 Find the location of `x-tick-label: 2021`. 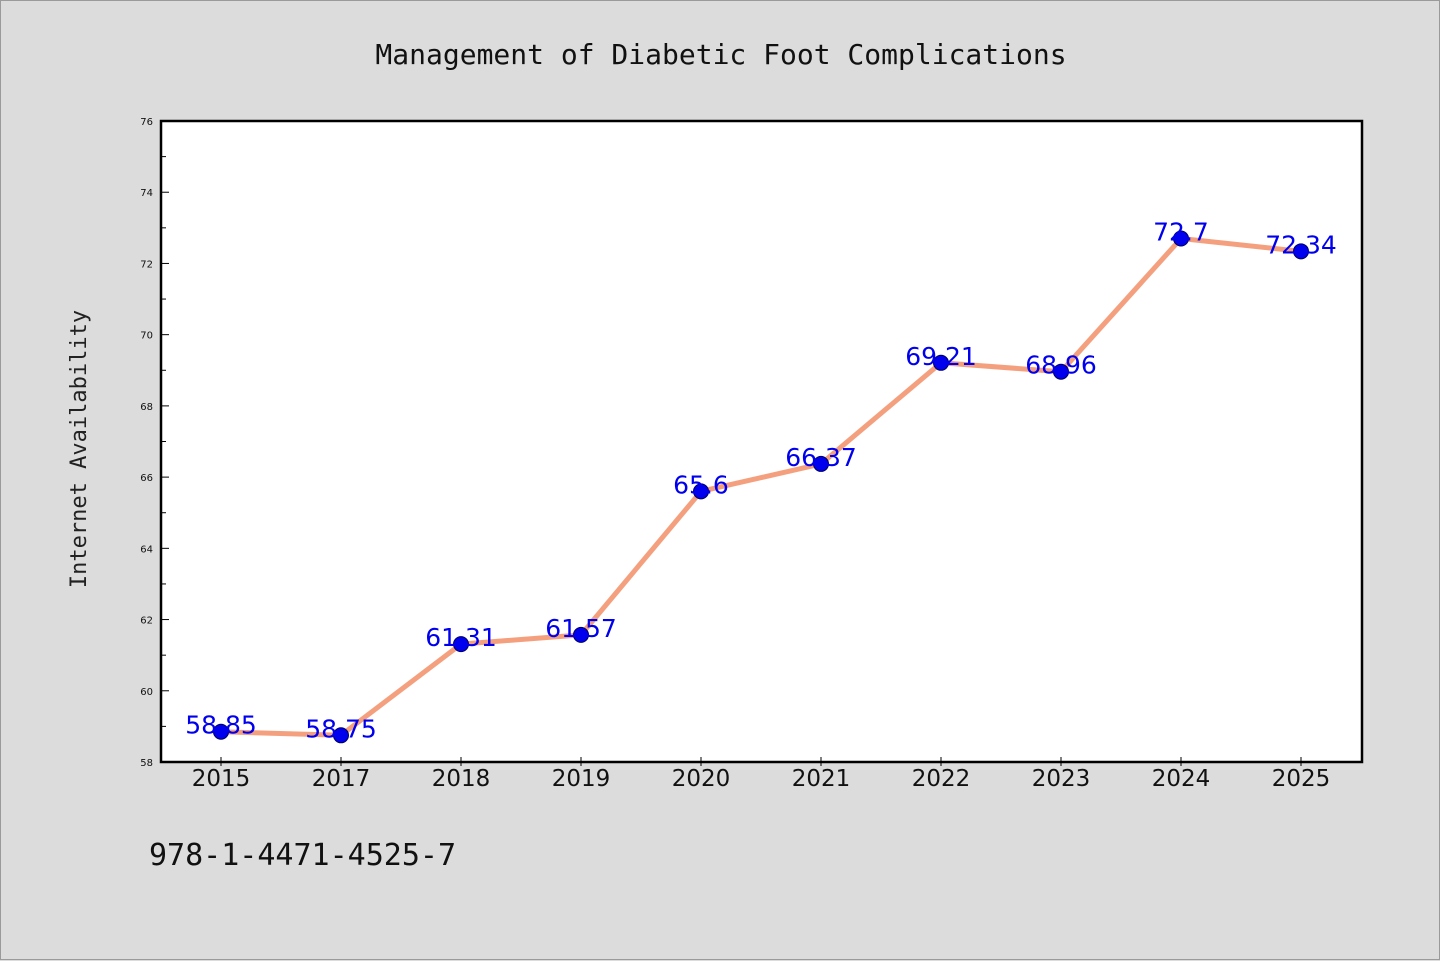

x-tick-label: 2021 is located at coordinates (821, 779).